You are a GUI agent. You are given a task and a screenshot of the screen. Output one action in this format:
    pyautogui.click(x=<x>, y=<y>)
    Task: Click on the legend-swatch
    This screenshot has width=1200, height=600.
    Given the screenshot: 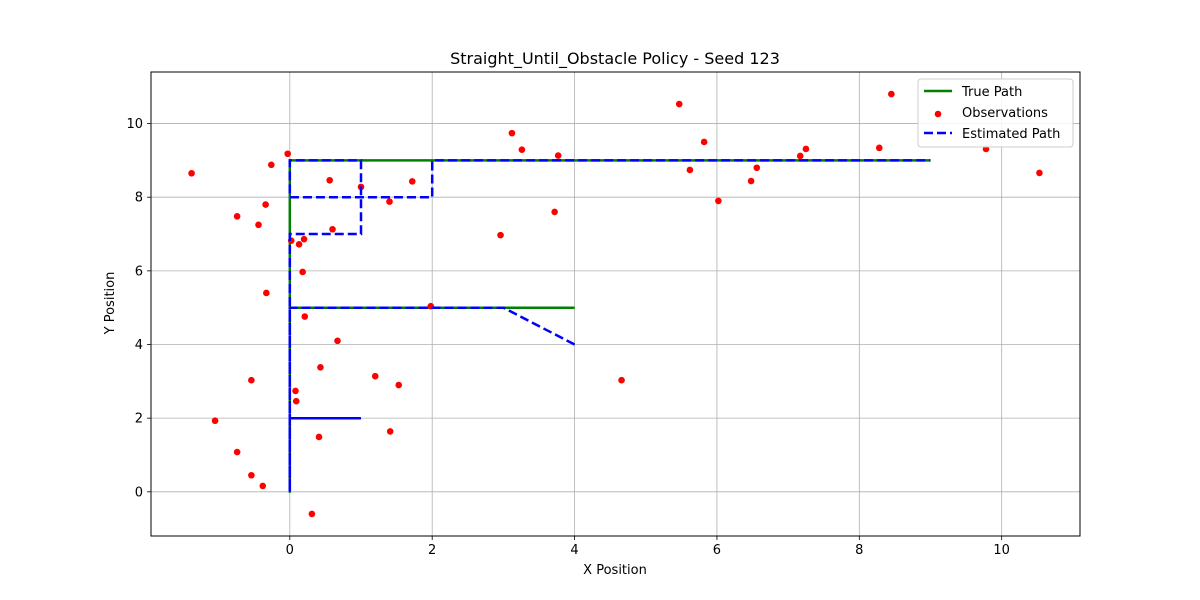 What is the action you would take?
    pyautogui.click(x=938, y=114)
    